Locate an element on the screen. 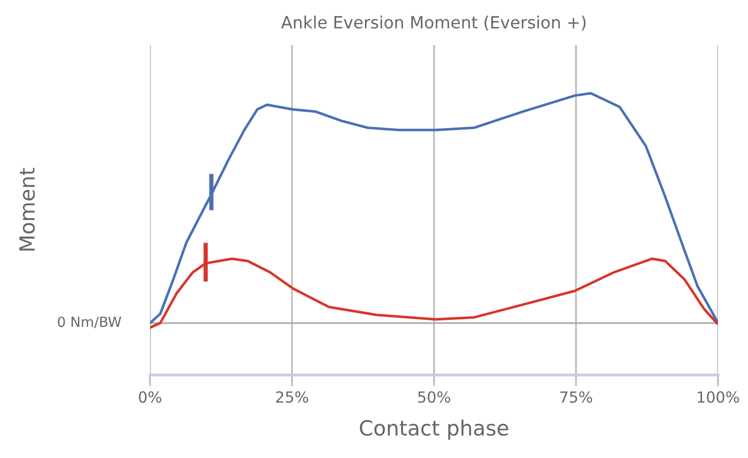 This screenshot has width=748, height=458. x-tick-label: 25% is located at coordinates (292, 397).